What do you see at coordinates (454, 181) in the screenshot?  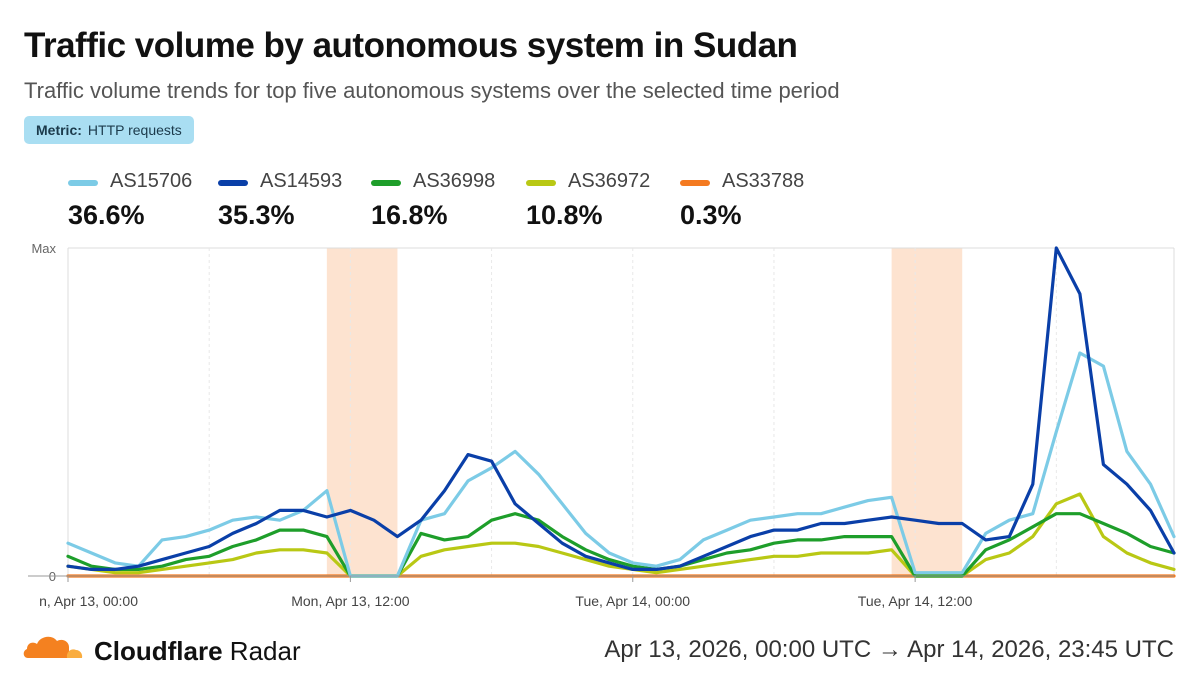 I see `legend-series-name: AS36998` at bounding box center [454, 181].